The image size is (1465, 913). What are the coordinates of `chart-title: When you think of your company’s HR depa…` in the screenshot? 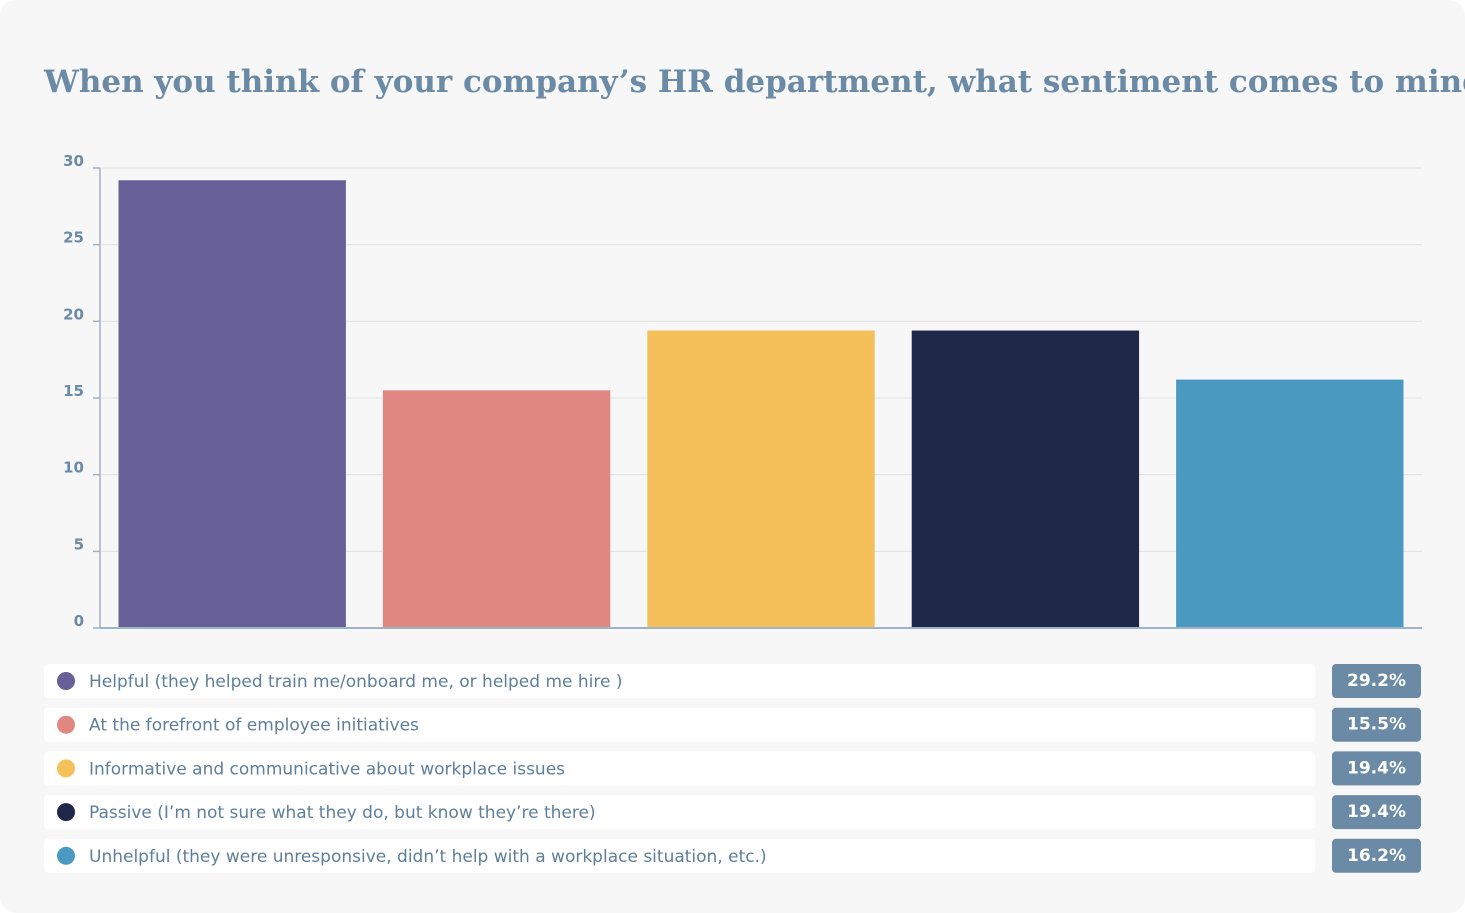 It's located at (754, 82).